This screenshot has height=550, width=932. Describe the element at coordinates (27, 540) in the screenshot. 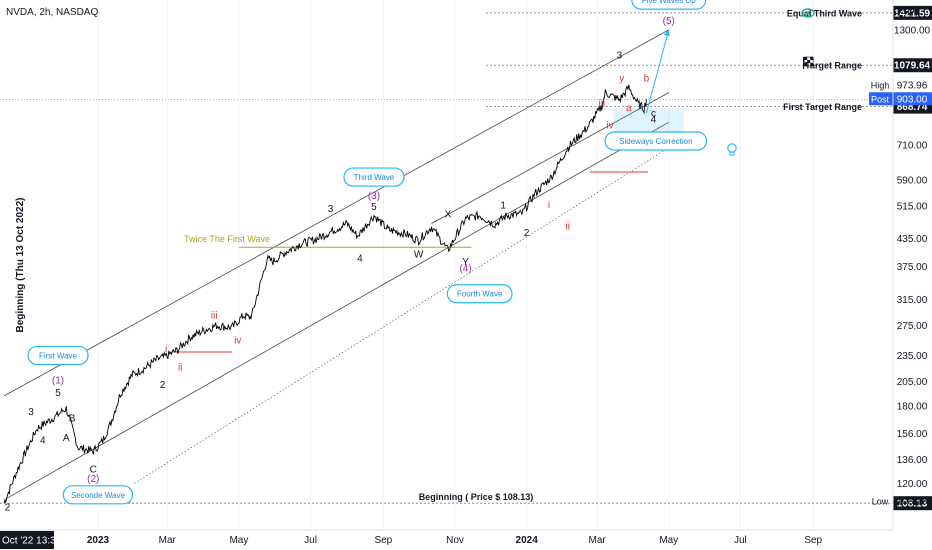

I see `time-cursor-tag` at that location.